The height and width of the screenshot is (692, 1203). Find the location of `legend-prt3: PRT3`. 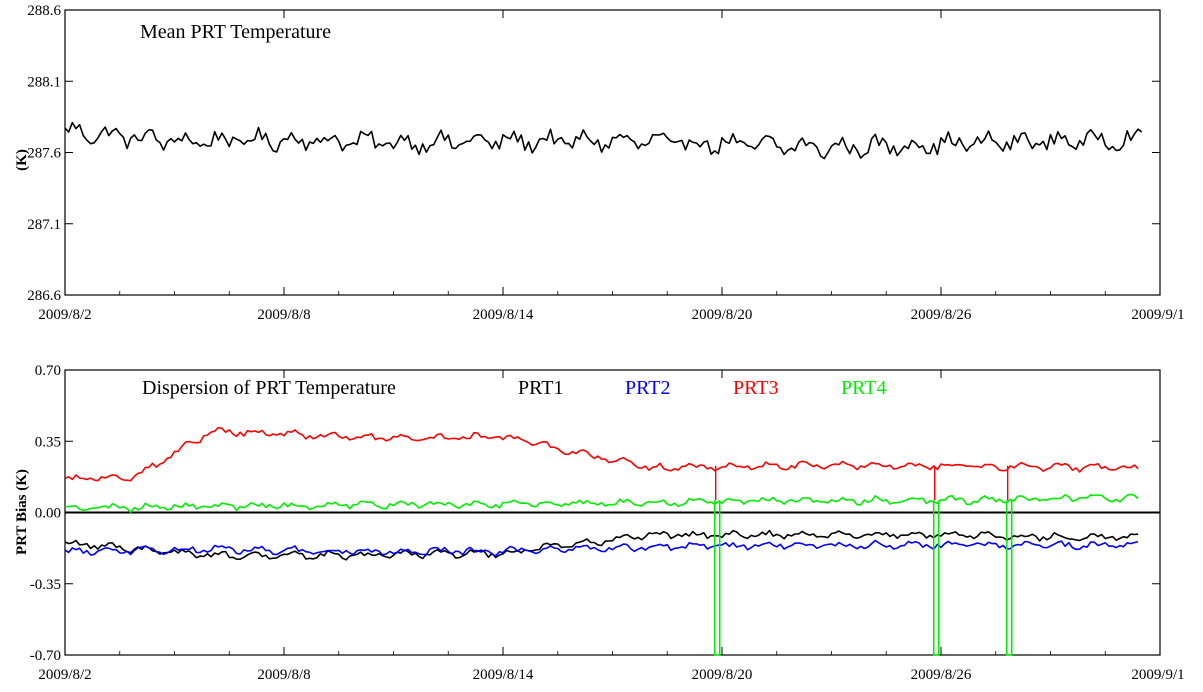

legend-prt3: PRT3 is located at coordinates (755, 388).